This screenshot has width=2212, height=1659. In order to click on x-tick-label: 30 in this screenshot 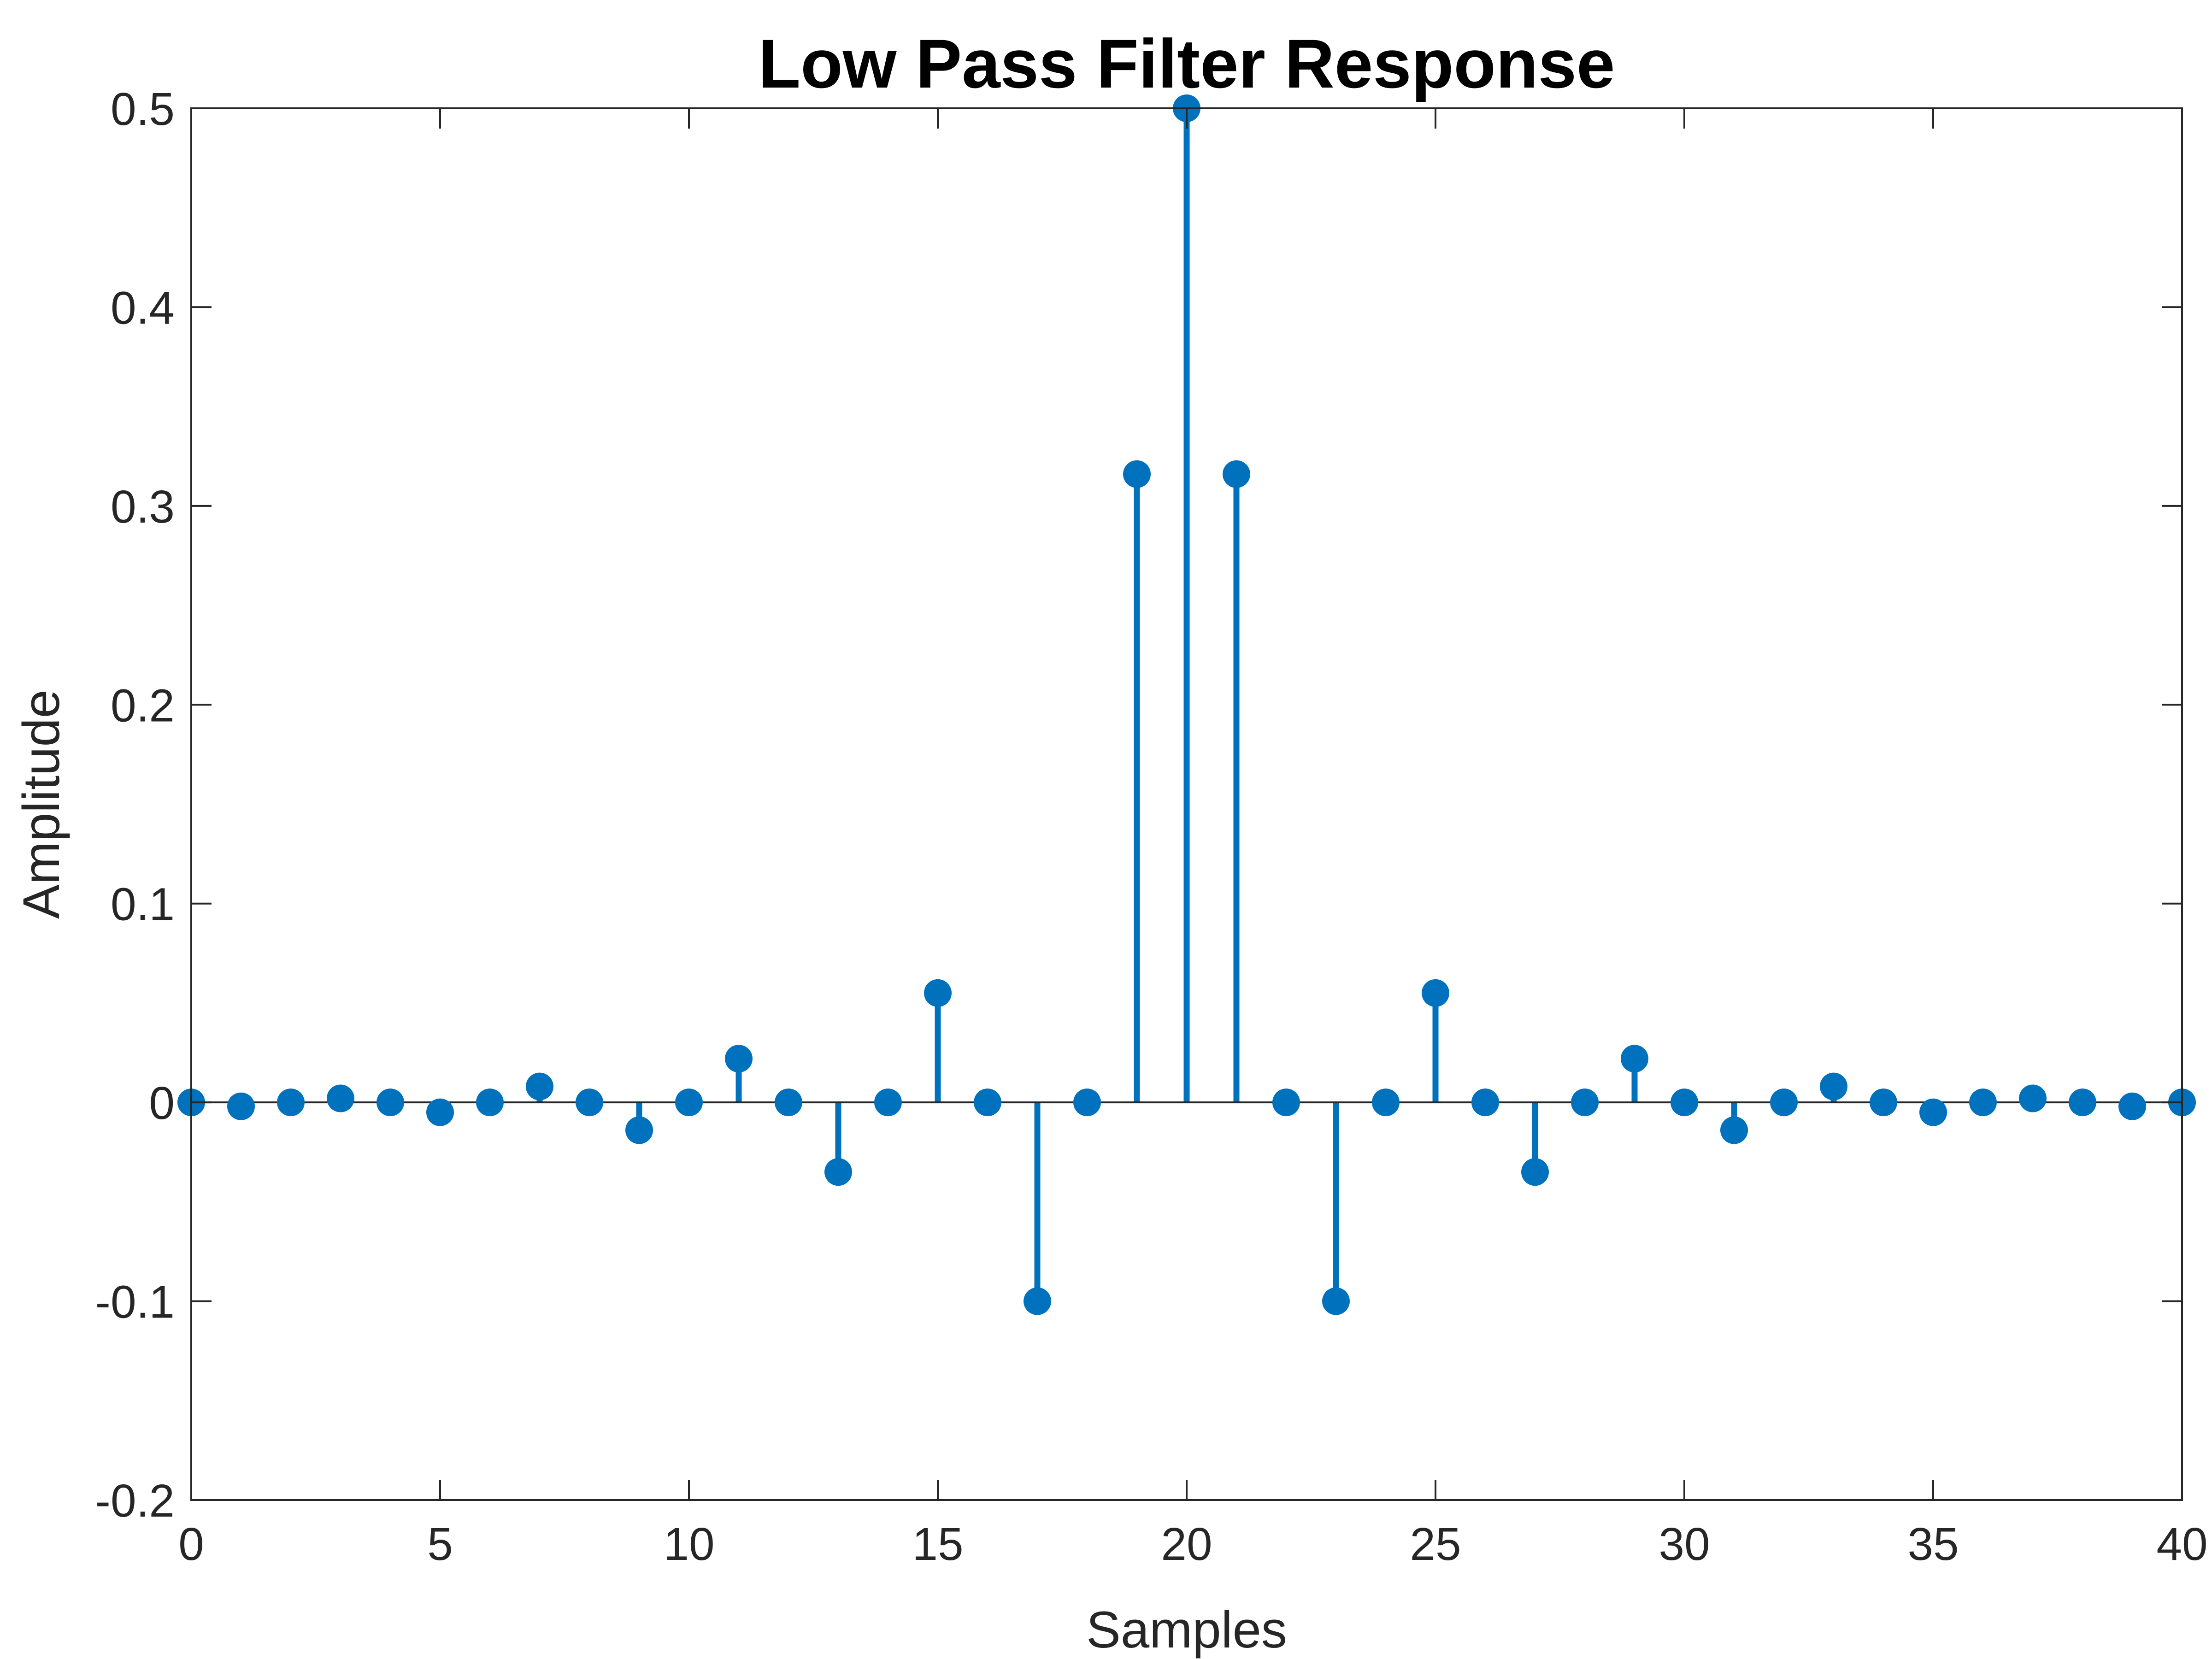, I will do `click(1684, 1544)`.